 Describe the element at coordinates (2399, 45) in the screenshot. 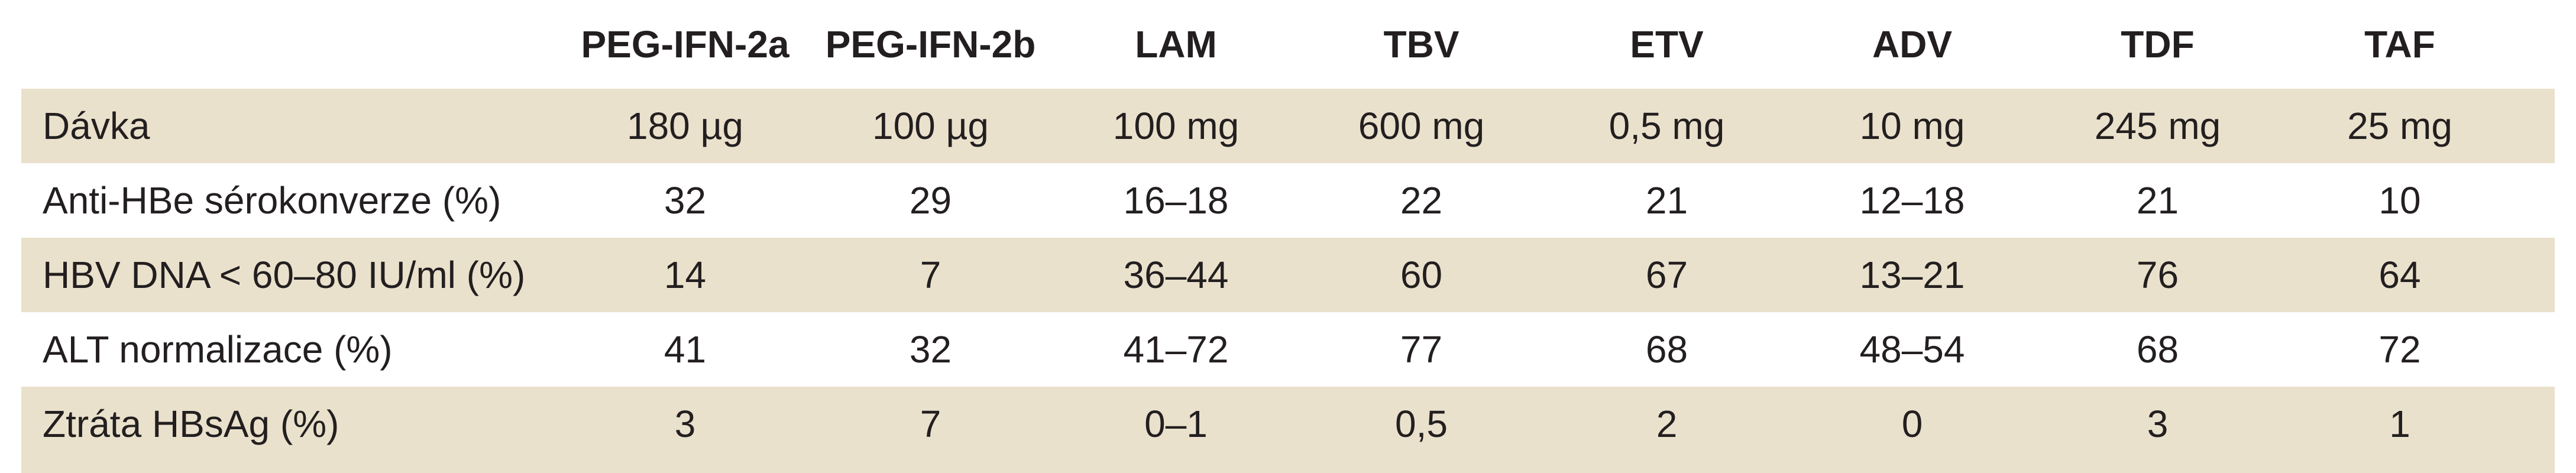

I see `column-header: TAF` at that location.